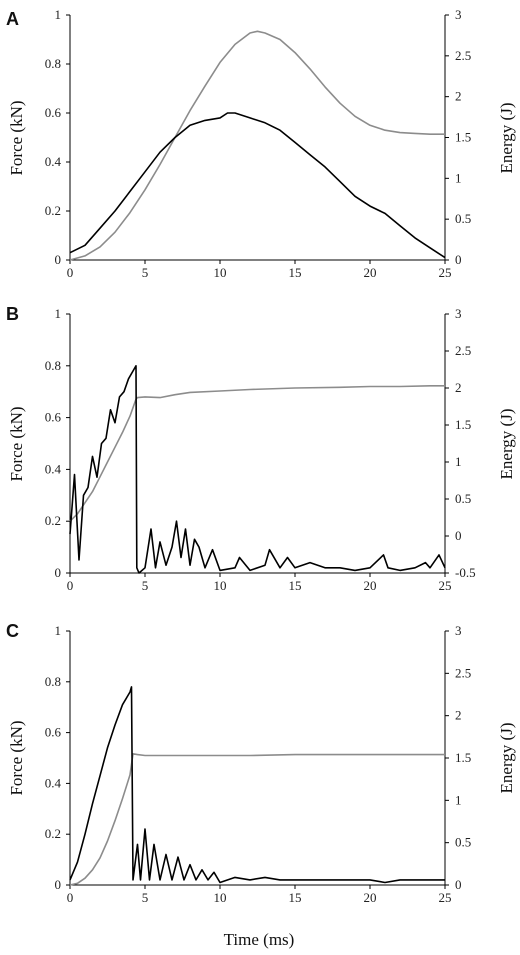  I want to click on y-axis-title-right-b: Energy (J), so click(506, 444).